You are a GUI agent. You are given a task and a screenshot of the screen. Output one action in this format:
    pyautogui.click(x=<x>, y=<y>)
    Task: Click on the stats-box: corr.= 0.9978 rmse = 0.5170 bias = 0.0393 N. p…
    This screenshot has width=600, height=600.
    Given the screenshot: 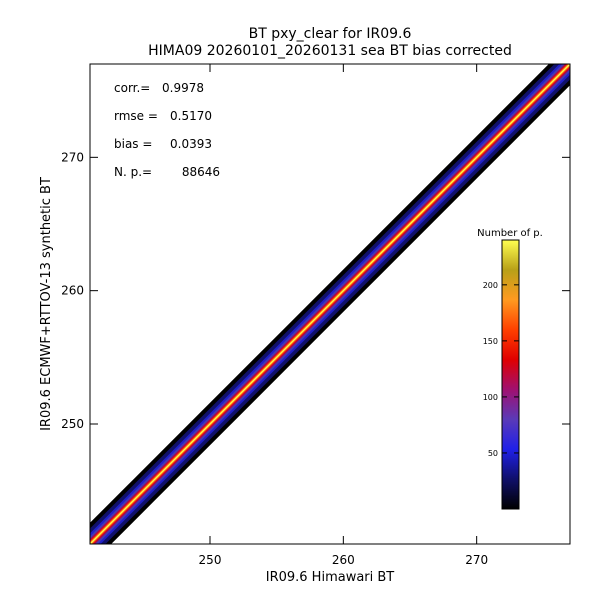 What is the action you would take?
    pyautogui.click(x=167, y=130)
    